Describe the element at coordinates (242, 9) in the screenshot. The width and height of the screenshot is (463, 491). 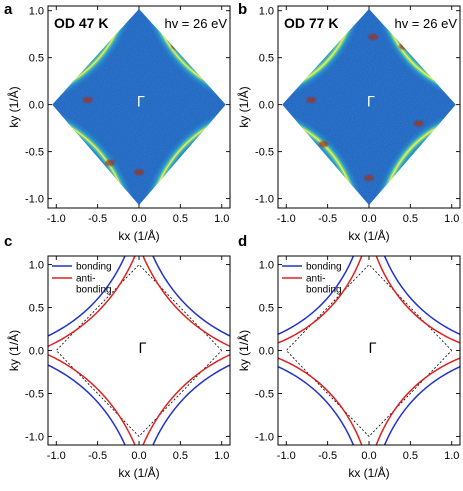
I see `panel-letter: b` at that location.